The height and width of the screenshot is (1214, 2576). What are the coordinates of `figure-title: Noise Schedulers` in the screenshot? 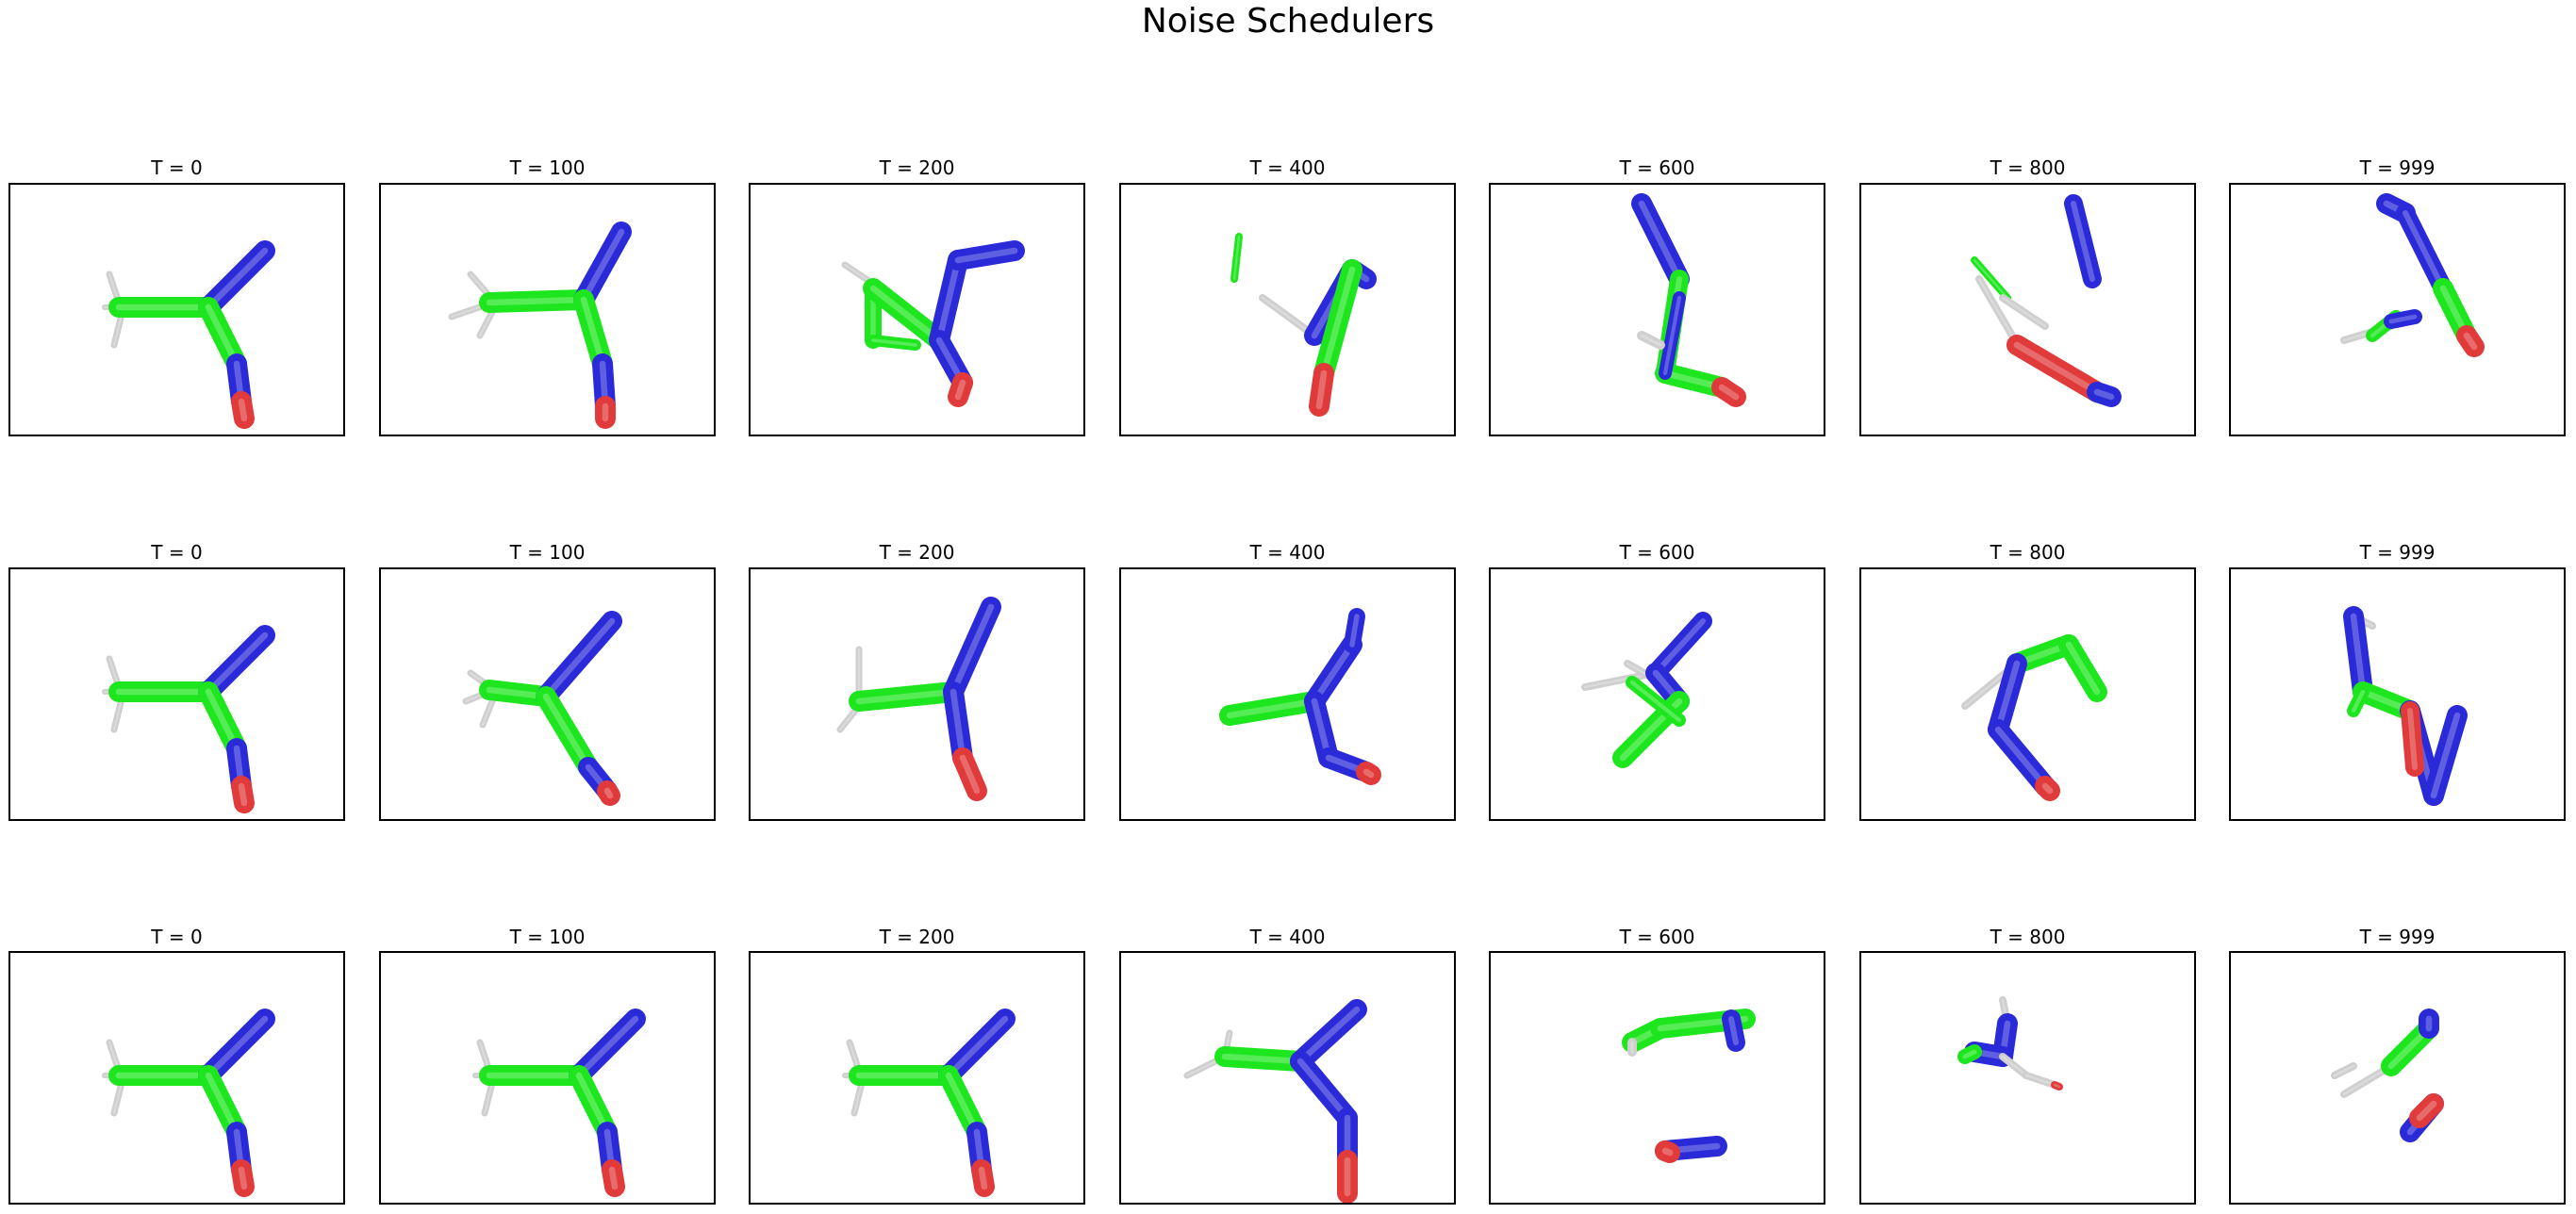 It's located at (1288, 22).